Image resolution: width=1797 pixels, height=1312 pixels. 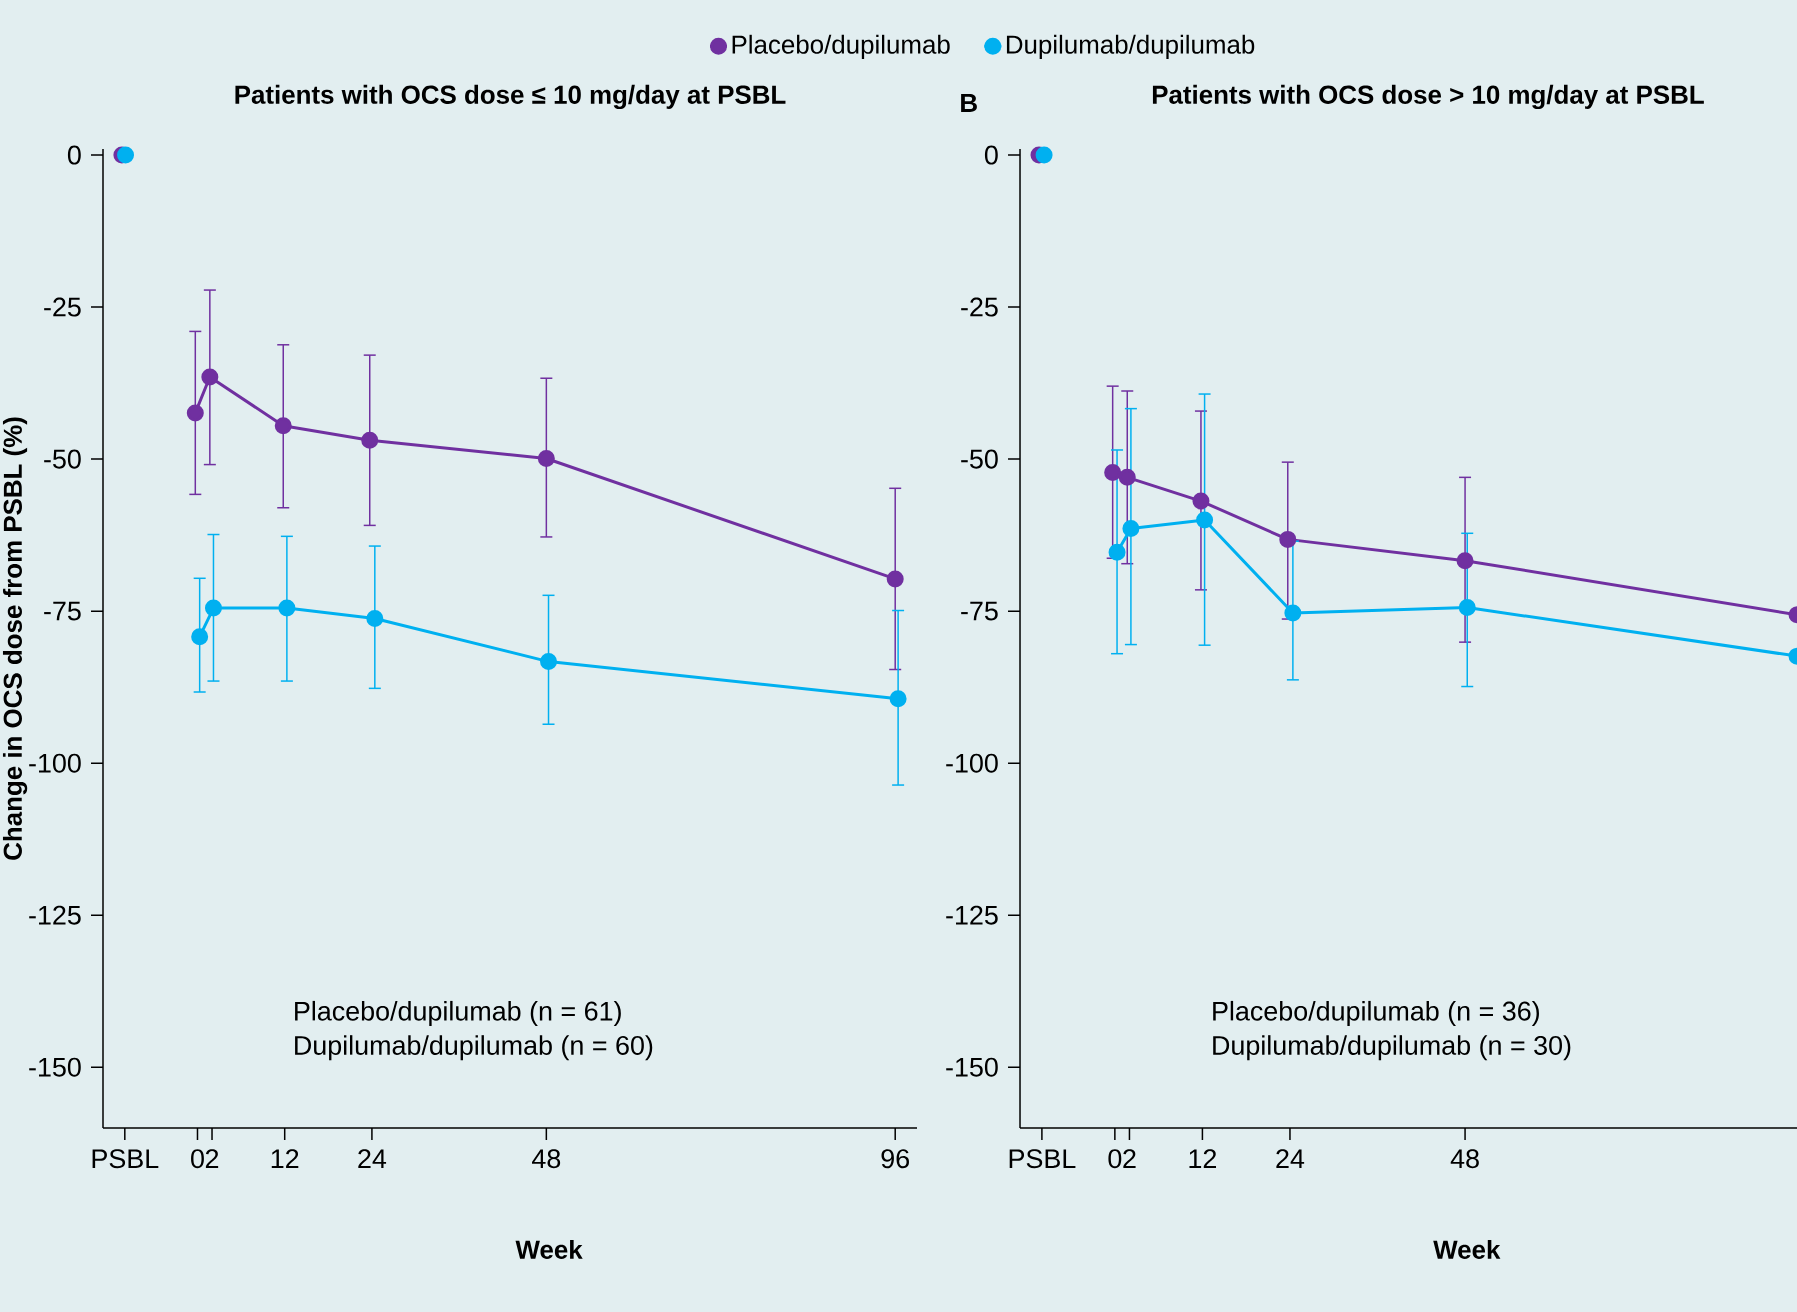 I want to click on annotation: Placebo/dupilumab (n = 61), so click(x=458, y=1013).